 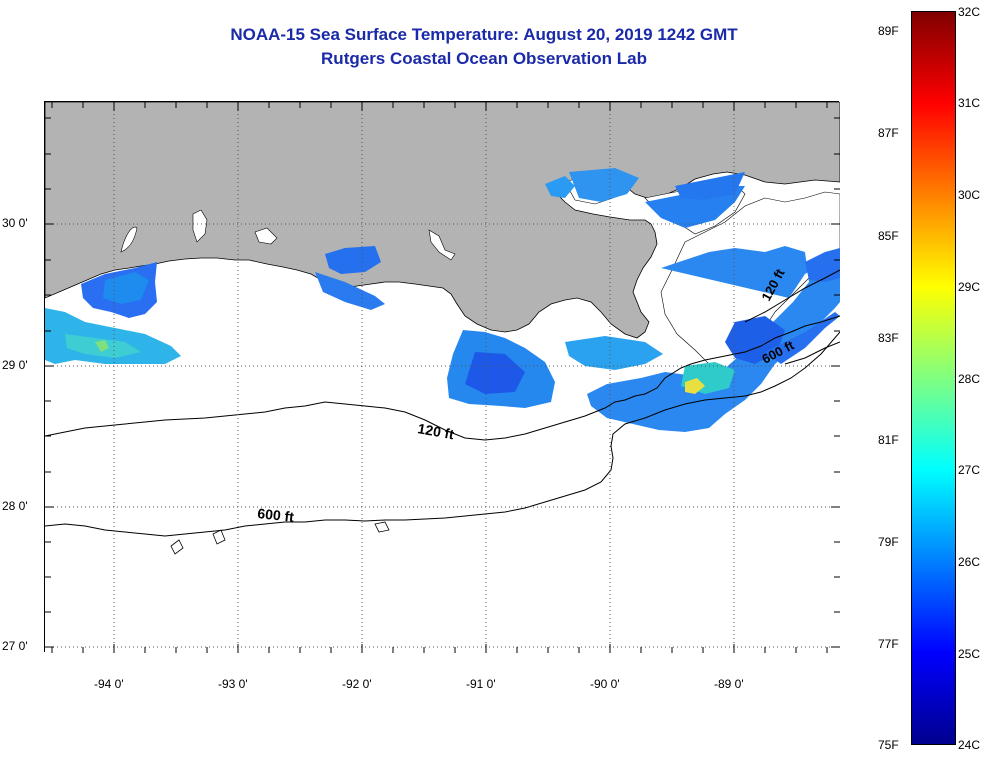 What do you see at coordinates (969, 745) in the screenshot?
I see `colorbar-c-24: 24C` at bounding box center [969, 745].